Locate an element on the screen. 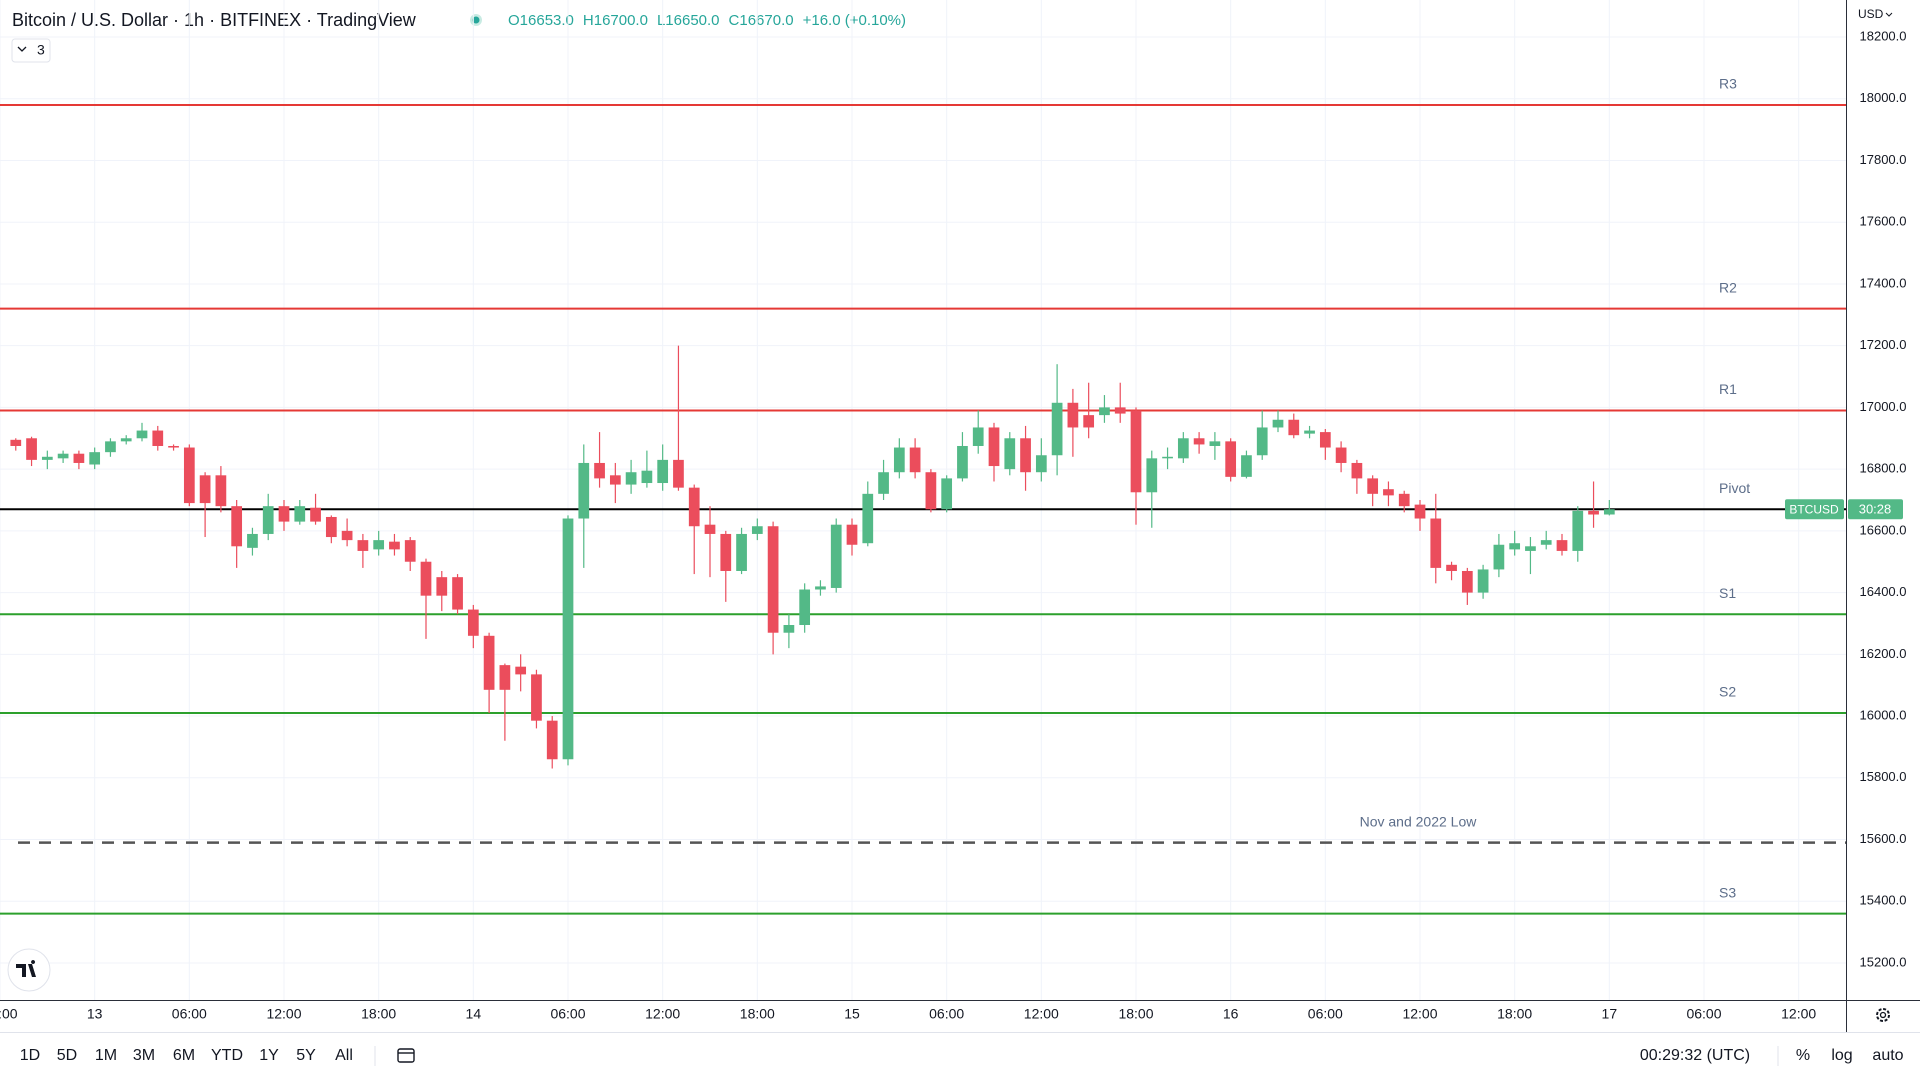 This screenshot has height=1080, width=1920. annotation-label: Nov and 2022 Low is located at coordinates (1419, 821).